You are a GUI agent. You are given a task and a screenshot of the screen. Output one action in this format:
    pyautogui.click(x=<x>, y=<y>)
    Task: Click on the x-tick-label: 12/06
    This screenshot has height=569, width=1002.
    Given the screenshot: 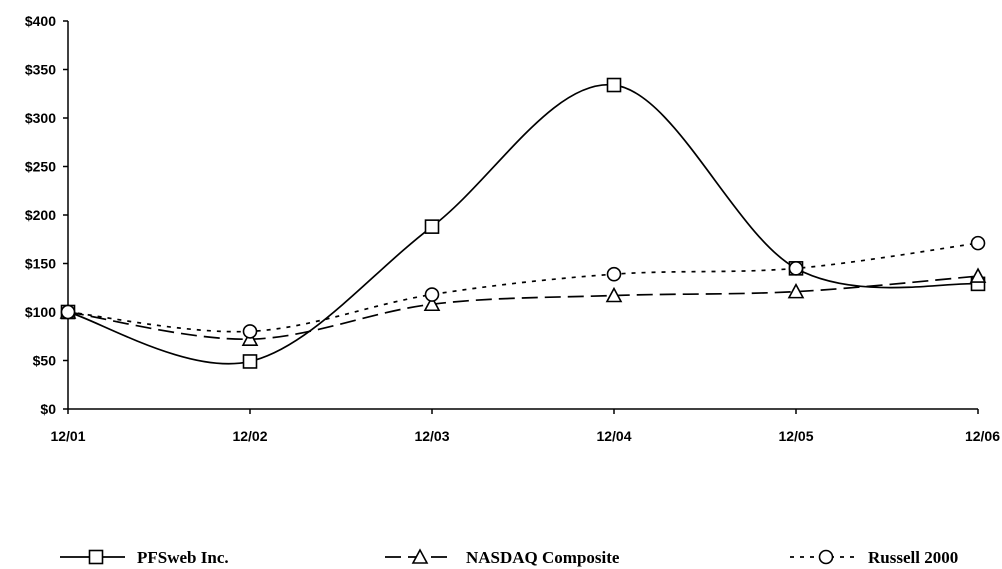 What is the action you would take?
    pyautogui.click(x=982, y=436)
    